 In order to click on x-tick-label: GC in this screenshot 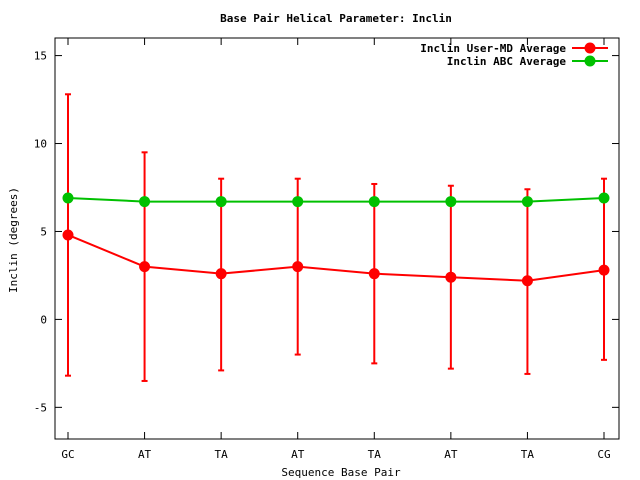, I will do `click(67, 454)`.